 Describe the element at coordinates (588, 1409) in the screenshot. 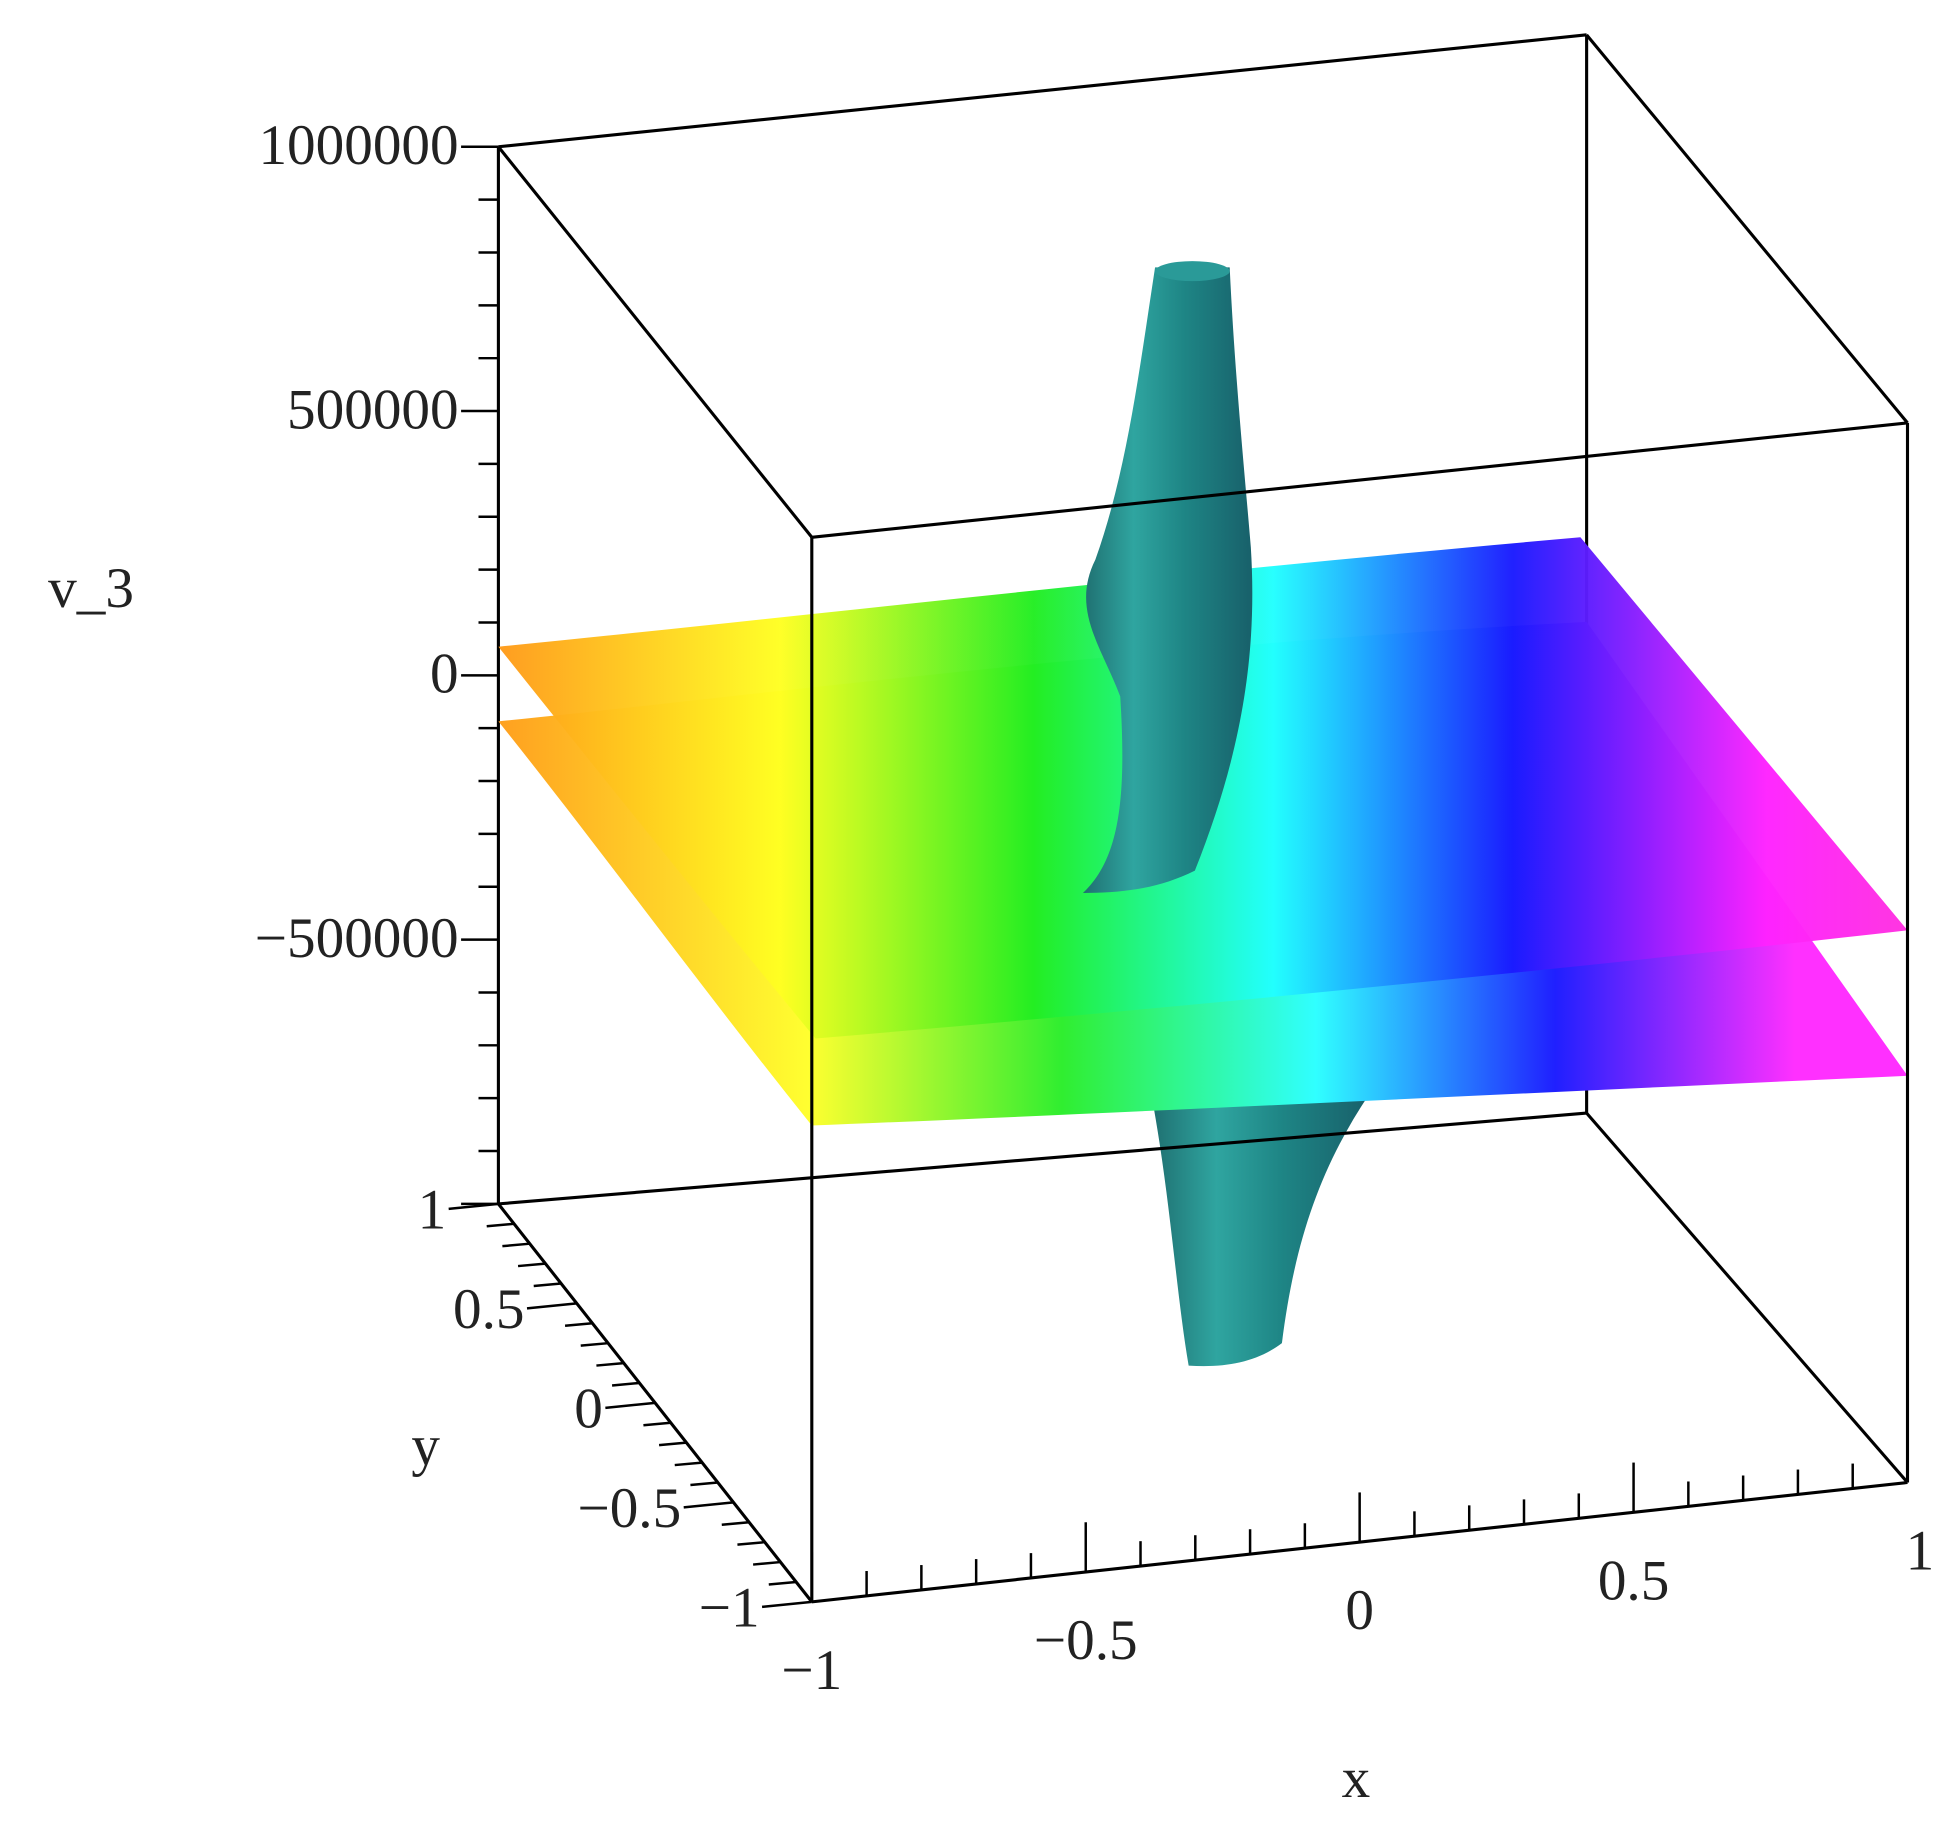

I see `y-tick-label: 0` at that location.